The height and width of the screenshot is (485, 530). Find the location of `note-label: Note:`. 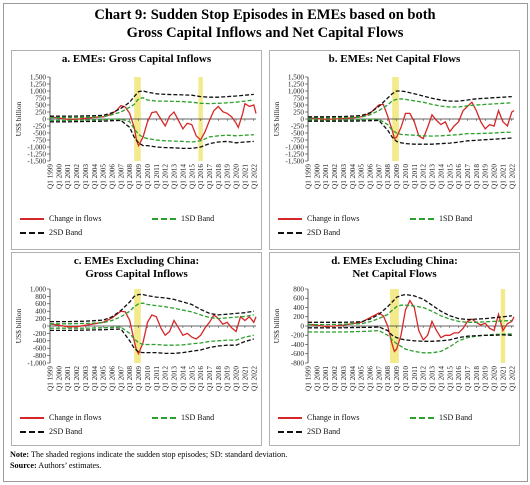

note-label: Note: is located at coordinates (20, 454).